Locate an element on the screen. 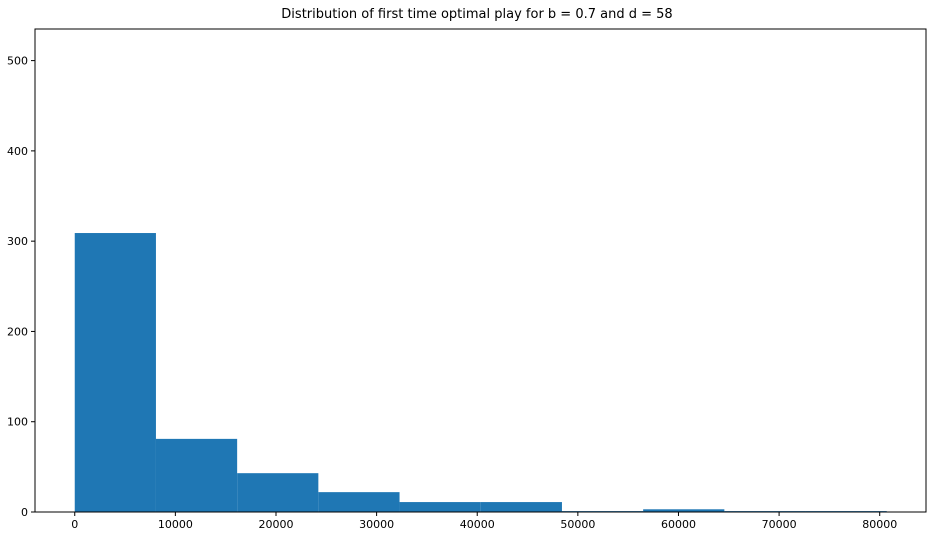 Image resolution: width=933 pixels, height=536 pixels. x-tick-label: 0 is located at coordinates (74, 524).